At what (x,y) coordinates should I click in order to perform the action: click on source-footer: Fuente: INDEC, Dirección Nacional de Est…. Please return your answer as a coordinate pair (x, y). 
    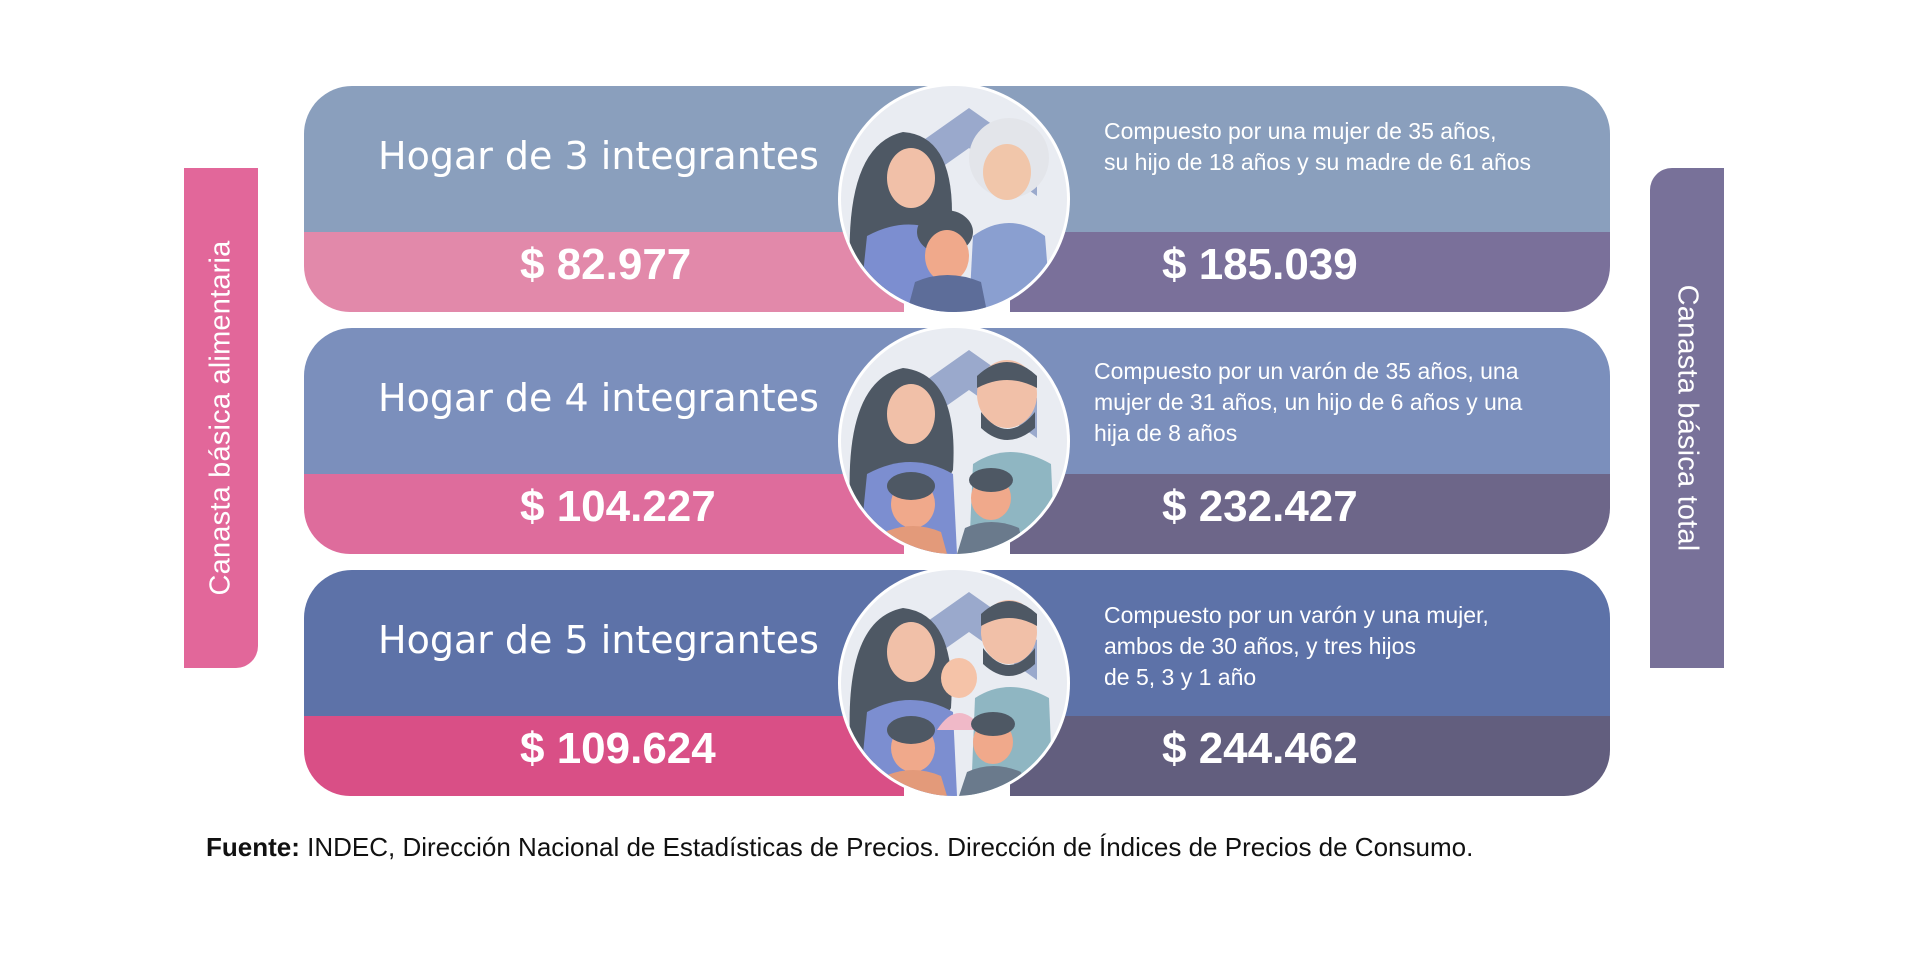
    Looking at the image, I should click on (839, 847).